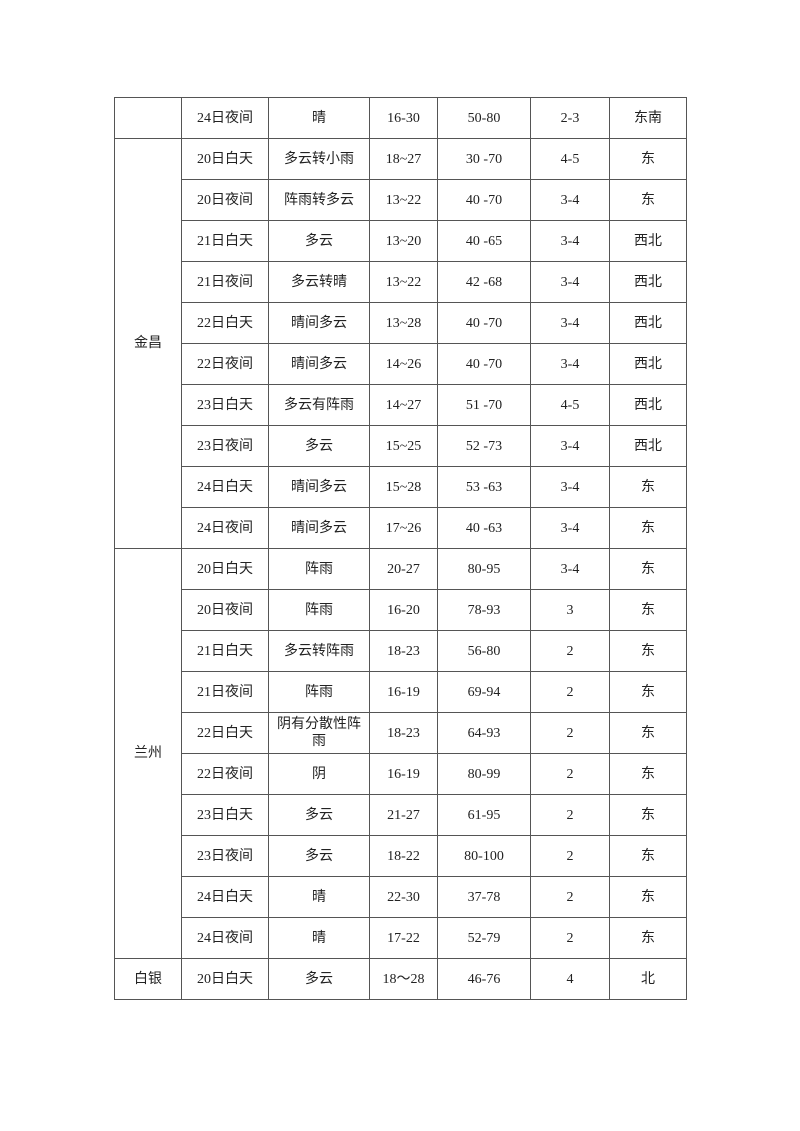  Describe the element at coordinates (403, 897) in the screenshot. I see `temperature-cell: 22-30` at that location.